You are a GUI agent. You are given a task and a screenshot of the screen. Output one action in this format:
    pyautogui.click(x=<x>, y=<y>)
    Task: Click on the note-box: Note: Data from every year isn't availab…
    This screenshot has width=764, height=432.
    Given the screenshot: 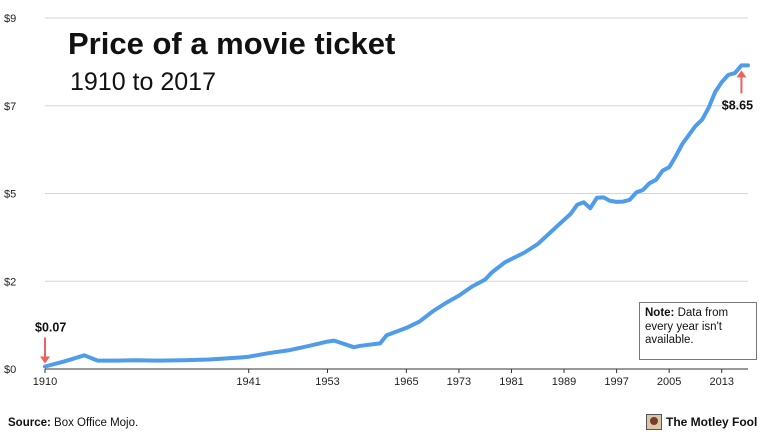 What is the action you would take?
    pyautogui.click(x=698, y=331)
    